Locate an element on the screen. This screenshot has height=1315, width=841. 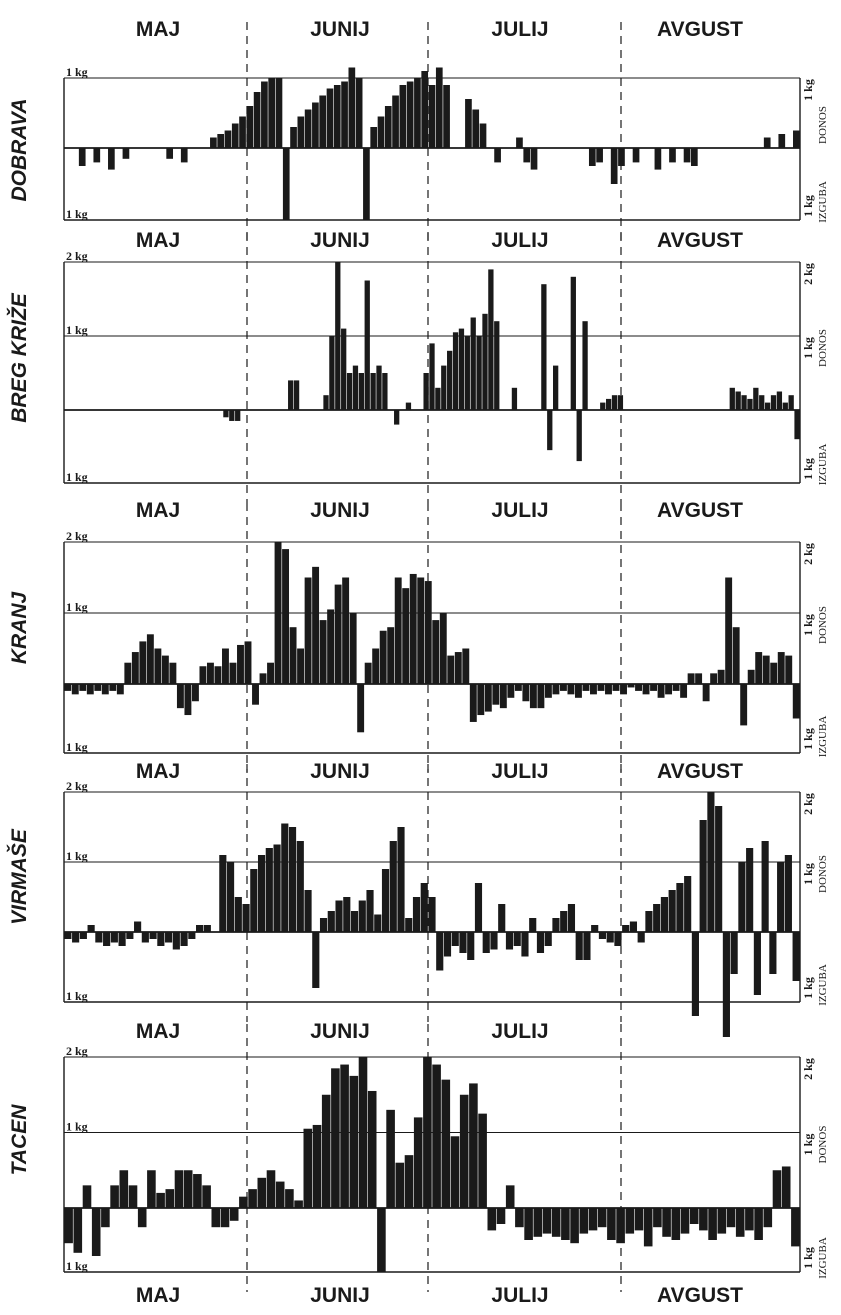
month-label: JUNIJ is located at coordinates (340, 1031).